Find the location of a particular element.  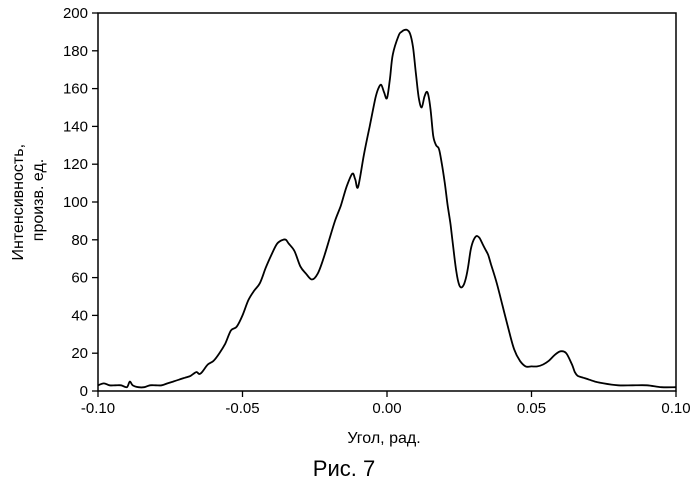

y-tick-label: 200 is located at coordinates (75, 13).